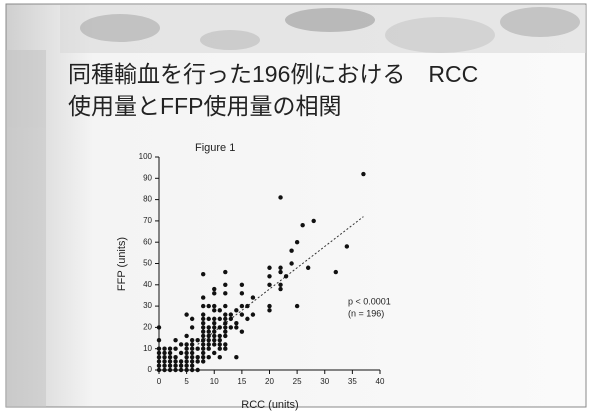  Describe the element at coordinates (214, 381) in the screenshot. I see `x-tick-label: 10` at that location.